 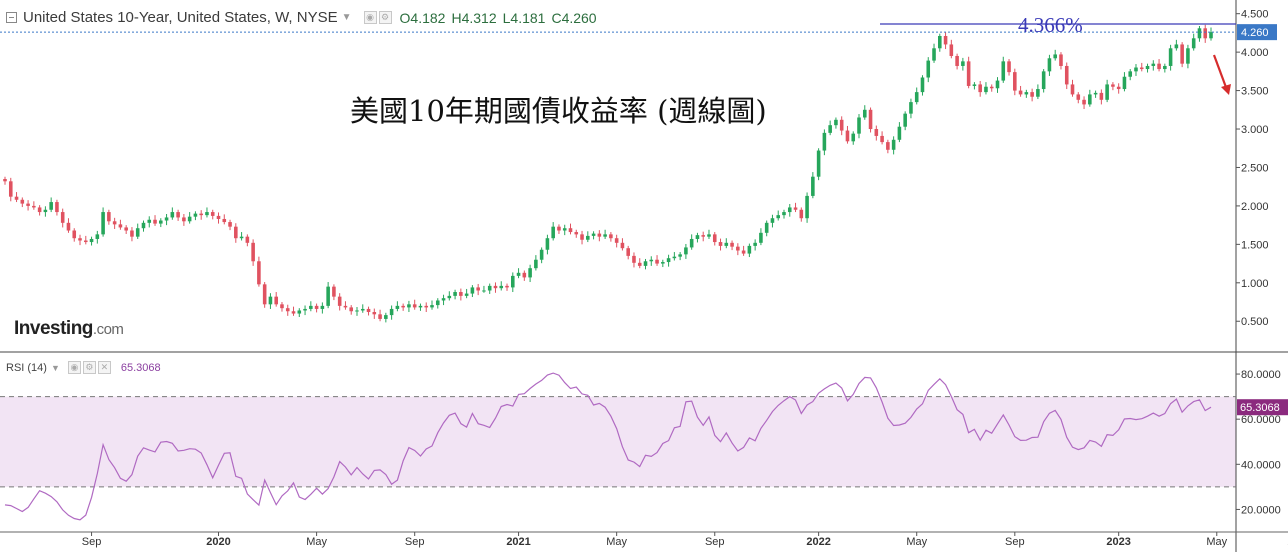 What do you see at coordinates (1255, 53) in the screenshot?
I see `price-tick-label: 4.000` at bounding box center [1255, 53].